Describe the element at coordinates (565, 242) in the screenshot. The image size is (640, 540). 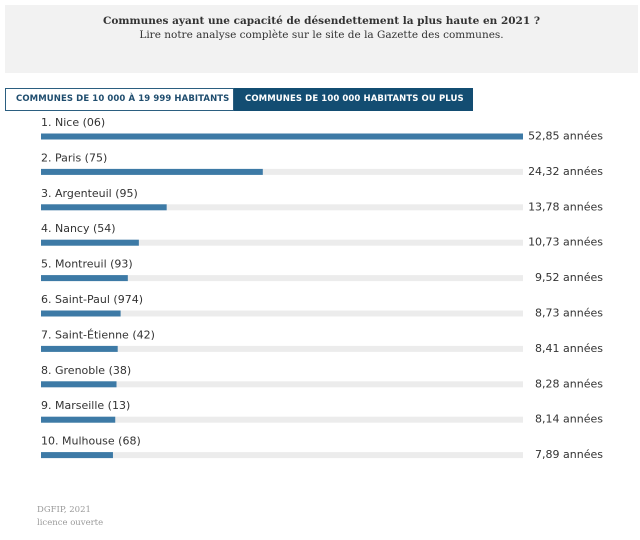
I see `value-label: 10,73 années` at that location.